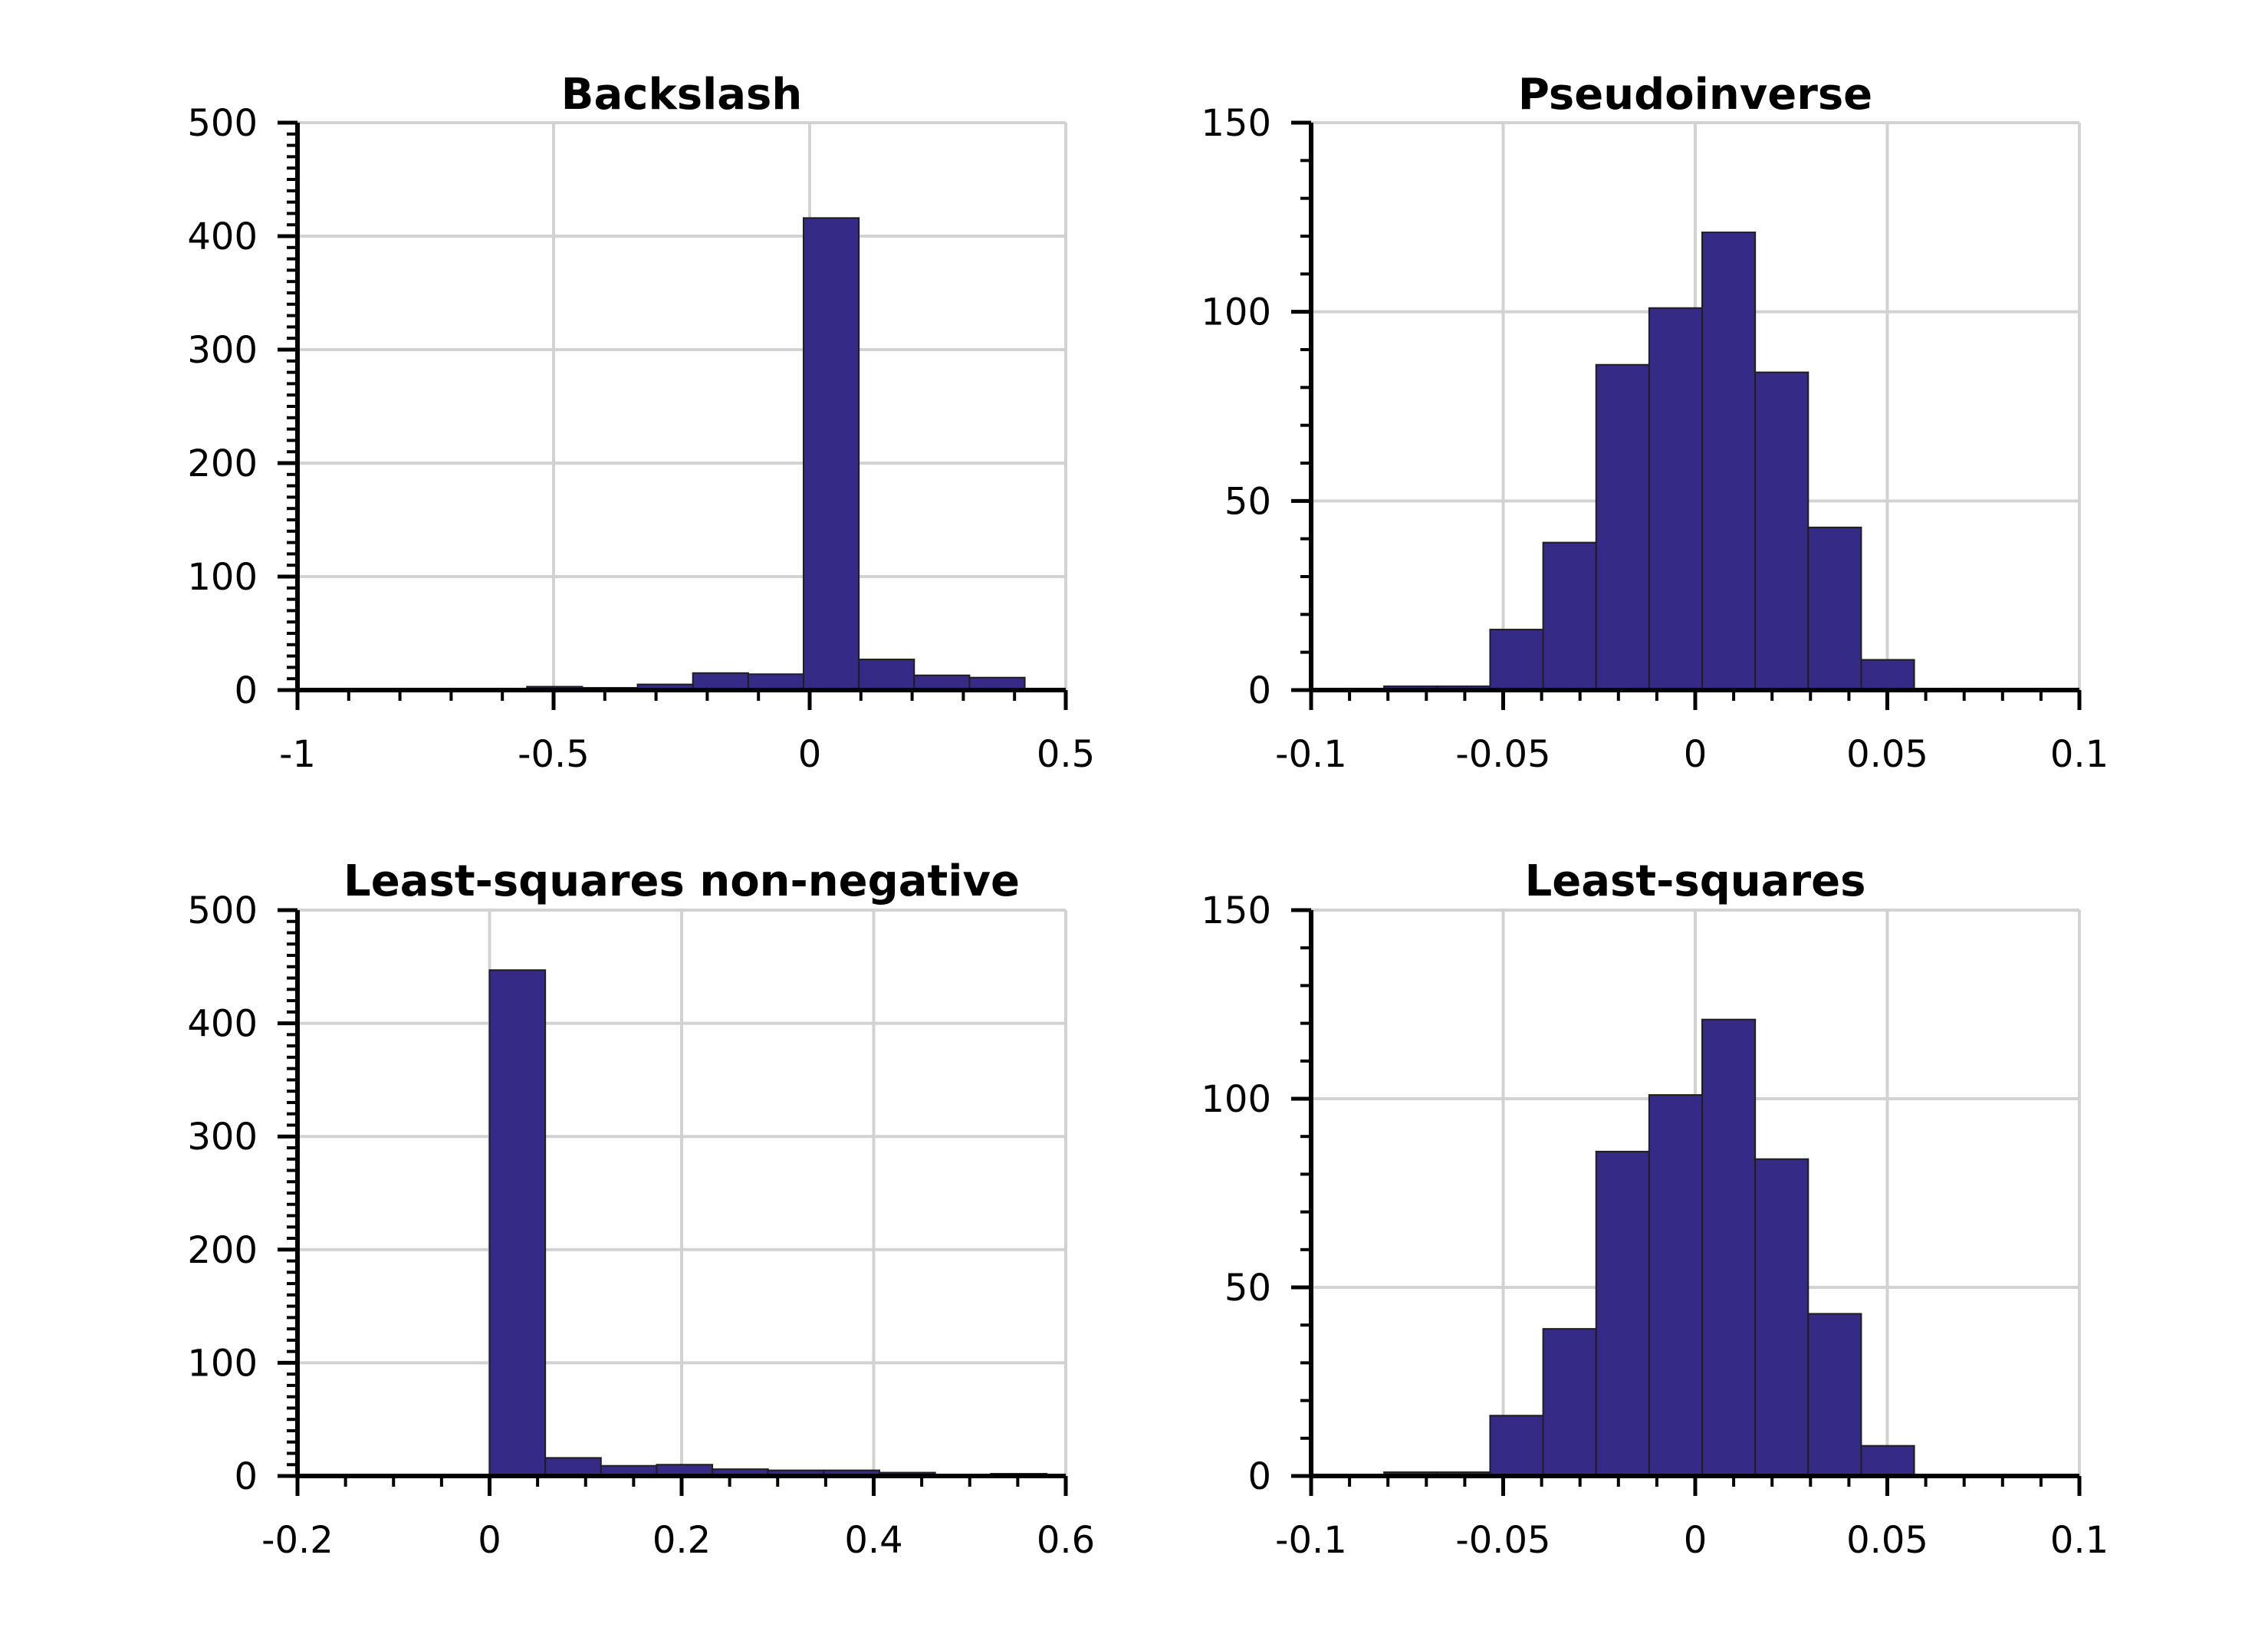 The width and height of the screenshot is (2268, 1637). I want to click on panel-title: Least-squares, so click(1695, 881).